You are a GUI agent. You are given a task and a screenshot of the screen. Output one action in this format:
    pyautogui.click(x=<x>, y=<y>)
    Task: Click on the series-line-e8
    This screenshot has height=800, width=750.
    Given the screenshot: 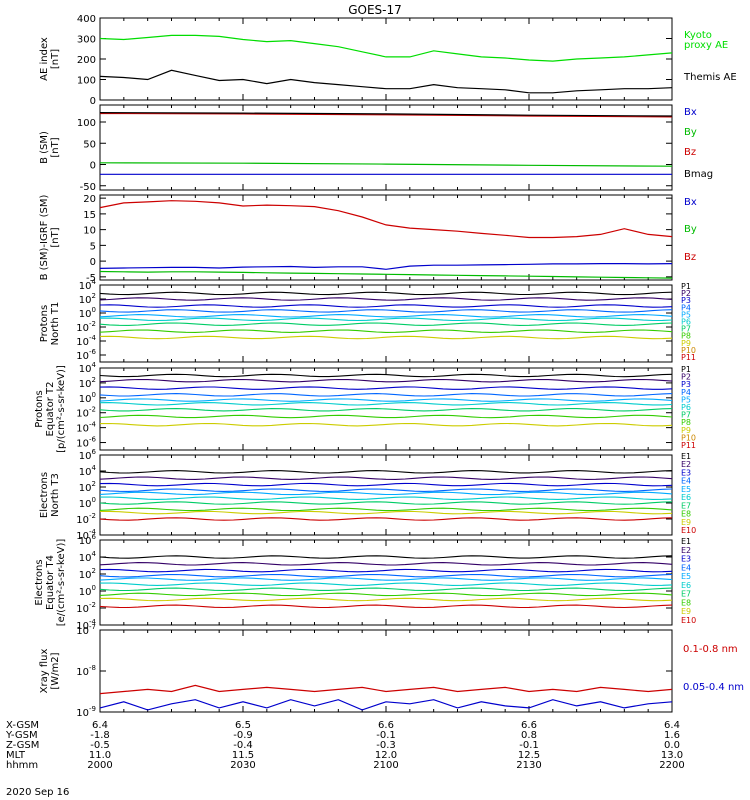 What is the action you would take?
    pyautogui.click(x=386, y=594)
    